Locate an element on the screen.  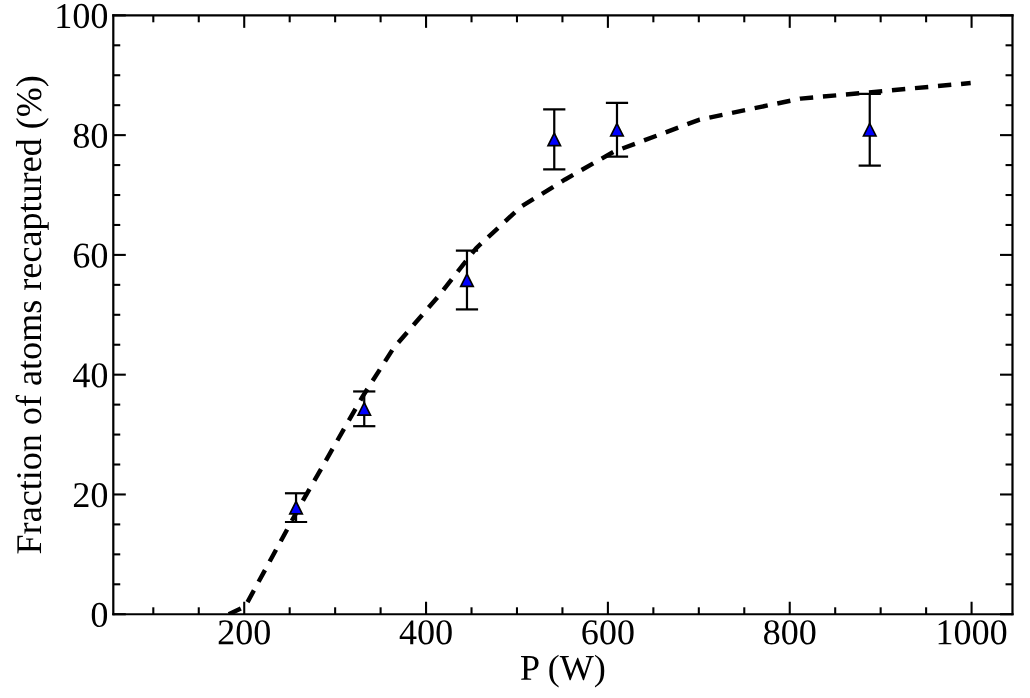
x-tick-label: 200 is located at coordinates (244, 632).